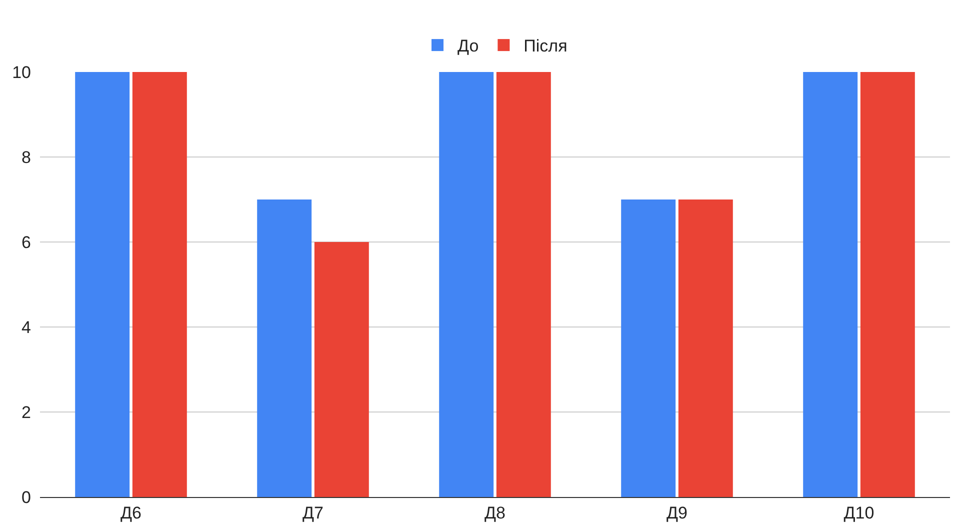  What do you see at coordinates (313, 512) in the screenshot?
I see `x-tick-label: Д7` at bounding box center [313, 512].